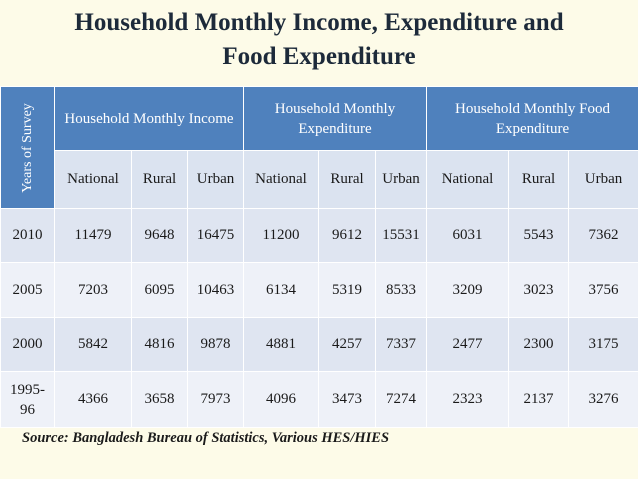  Describe the element at coordinates (539, 344) in the screenshot. I see `value-cell: 2300` at that location.